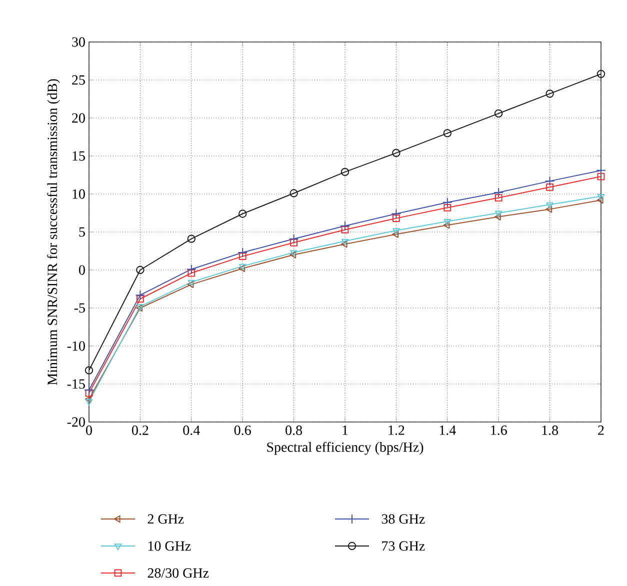 The image size is (627, 586). I want to click on x-tick-label: 1, so click(345, 430).